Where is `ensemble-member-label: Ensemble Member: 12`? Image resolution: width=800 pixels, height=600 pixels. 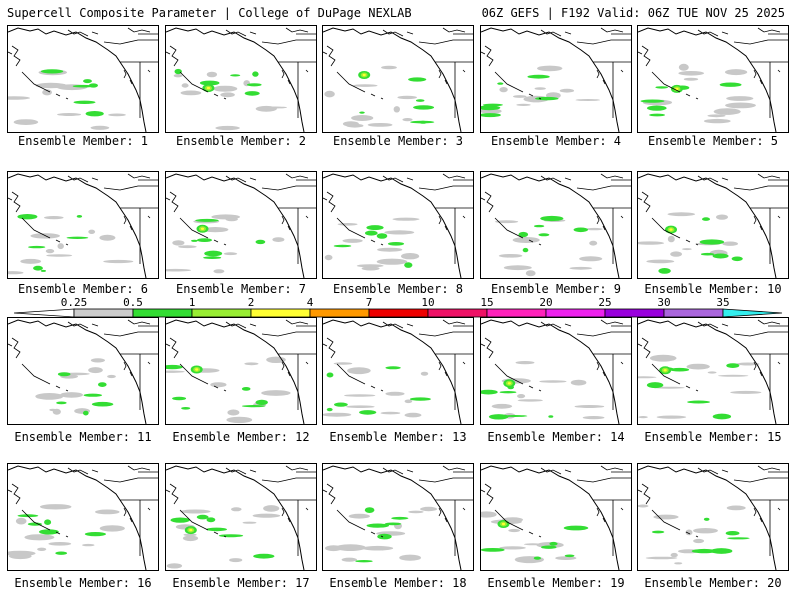 ensemble-member-label: Ensemble Member: 12 is located at coordinates (241, 437).